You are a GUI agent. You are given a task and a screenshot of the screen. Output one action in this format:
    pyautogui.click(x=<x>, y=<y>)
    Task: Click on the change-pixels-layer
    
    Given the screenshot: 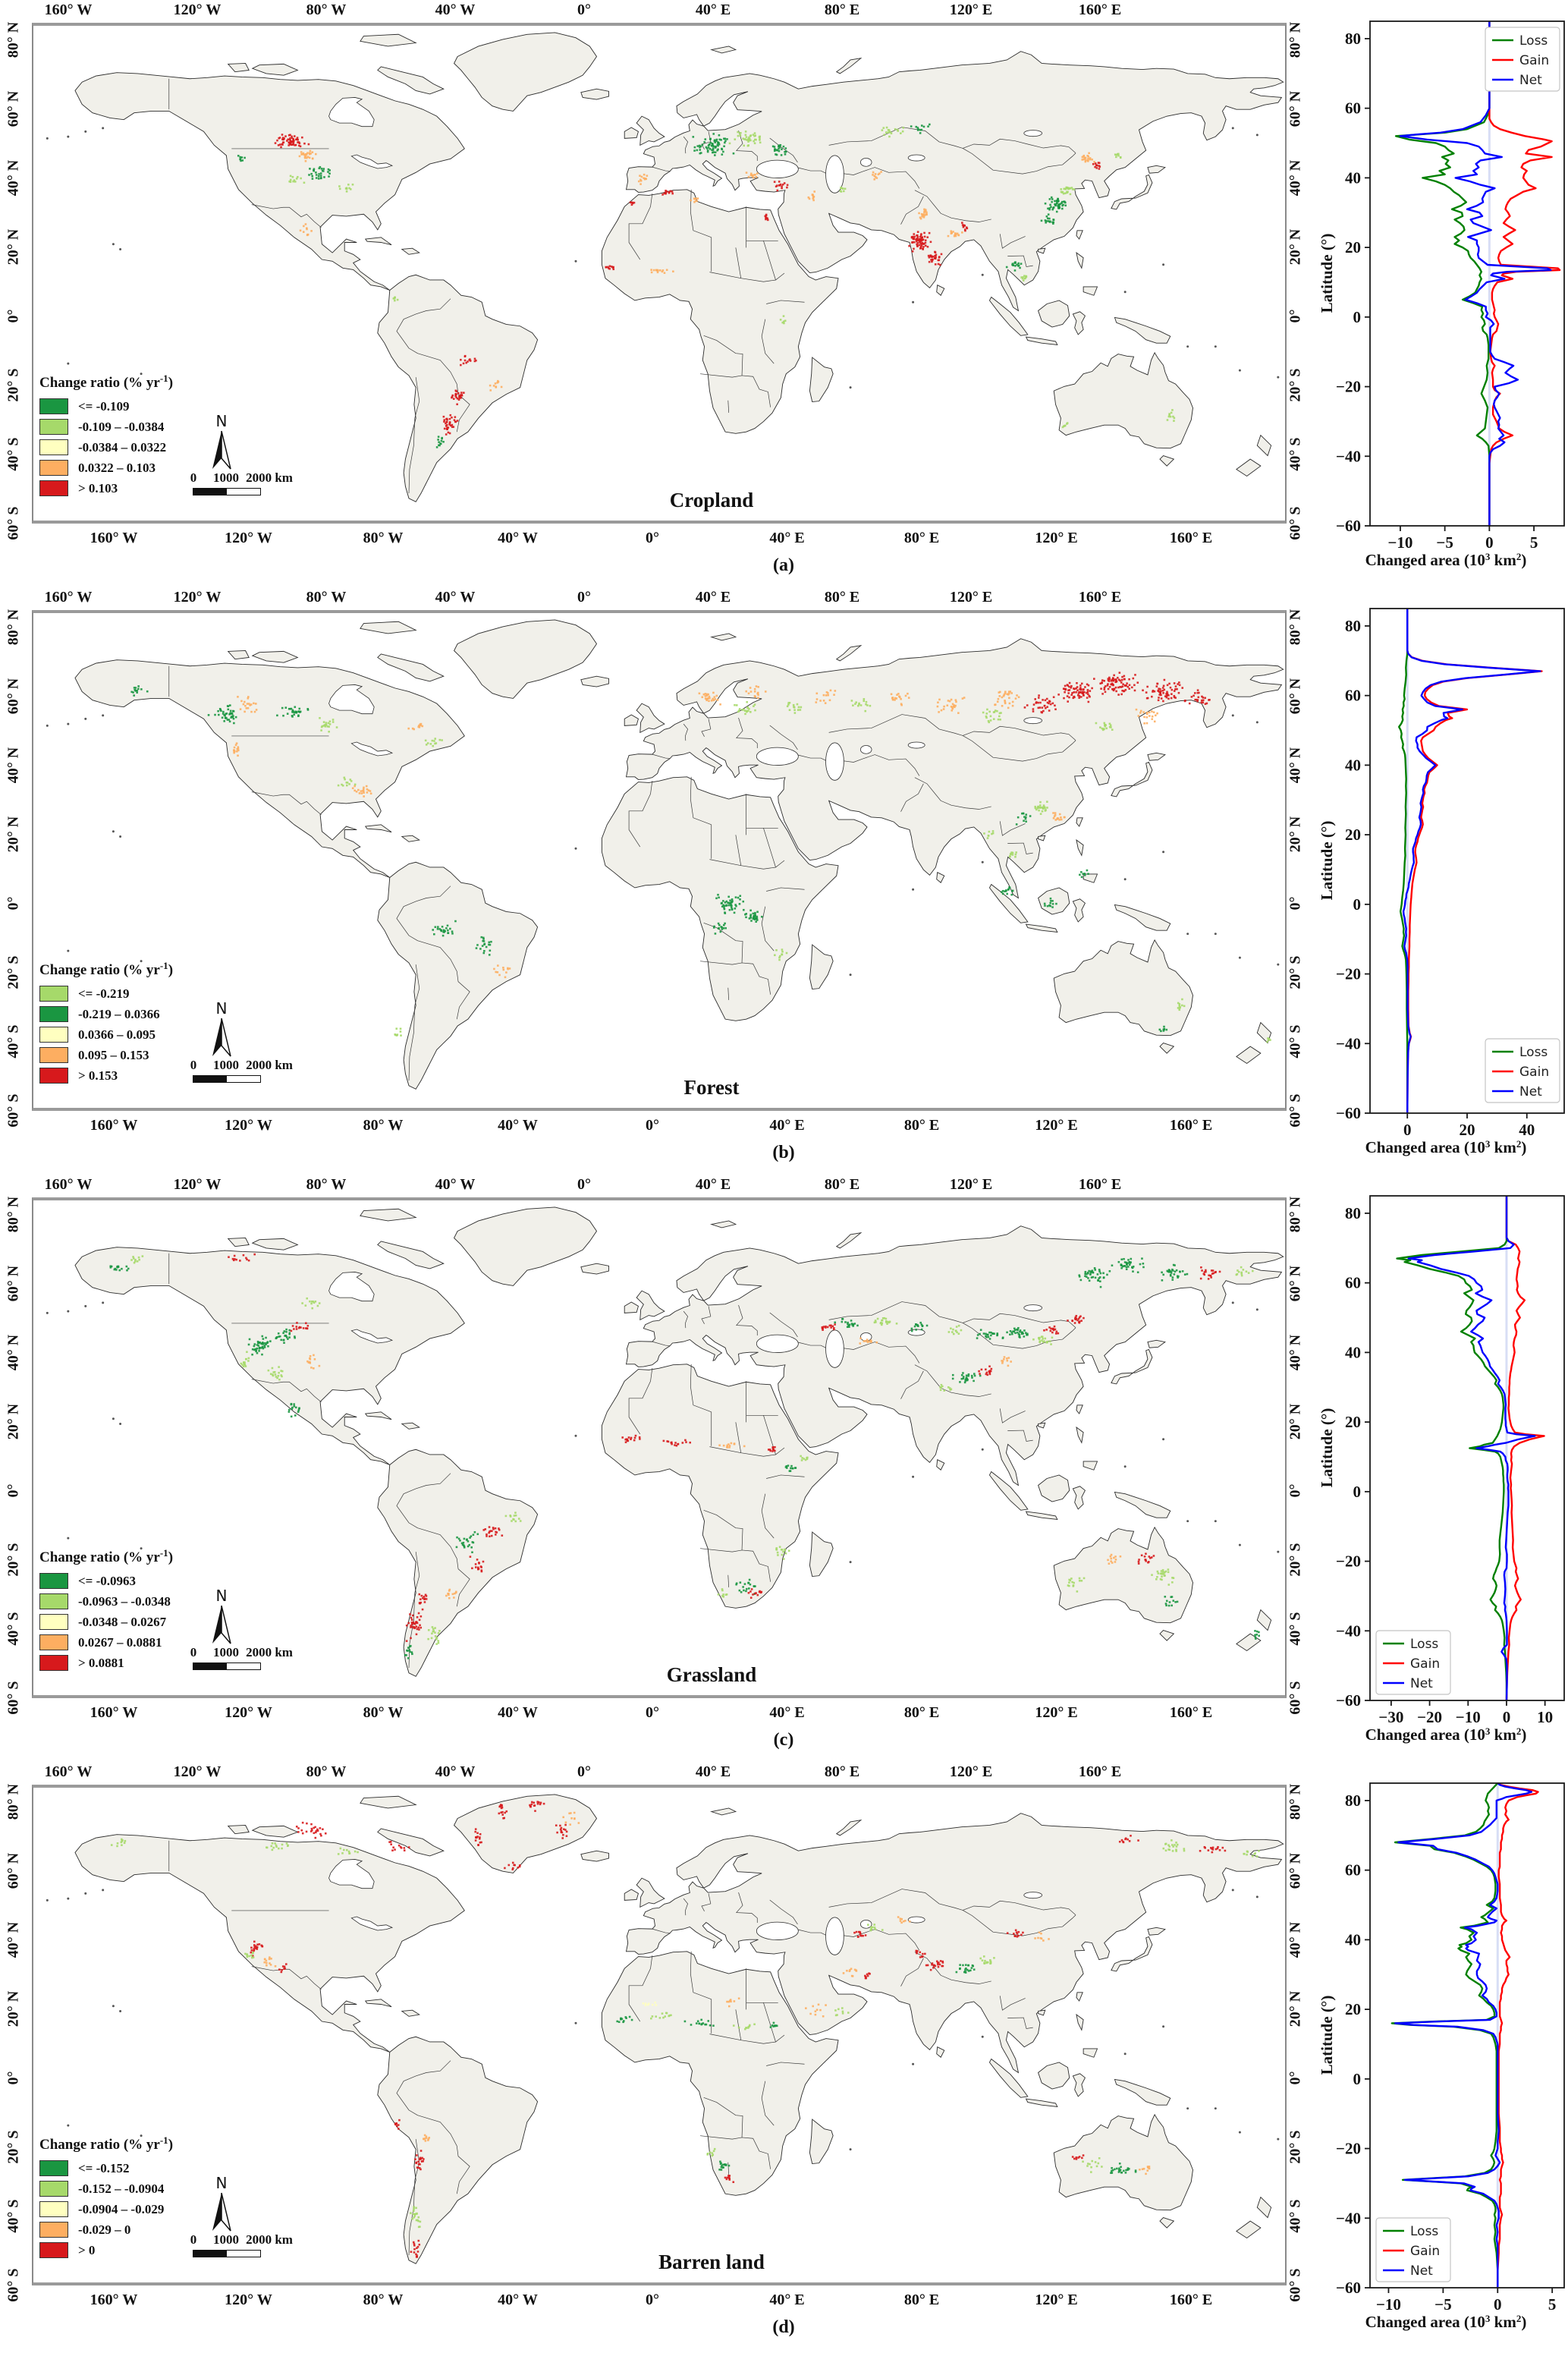 What is the action you would take?
    pyautogui.click(x=685, y=2029)
    